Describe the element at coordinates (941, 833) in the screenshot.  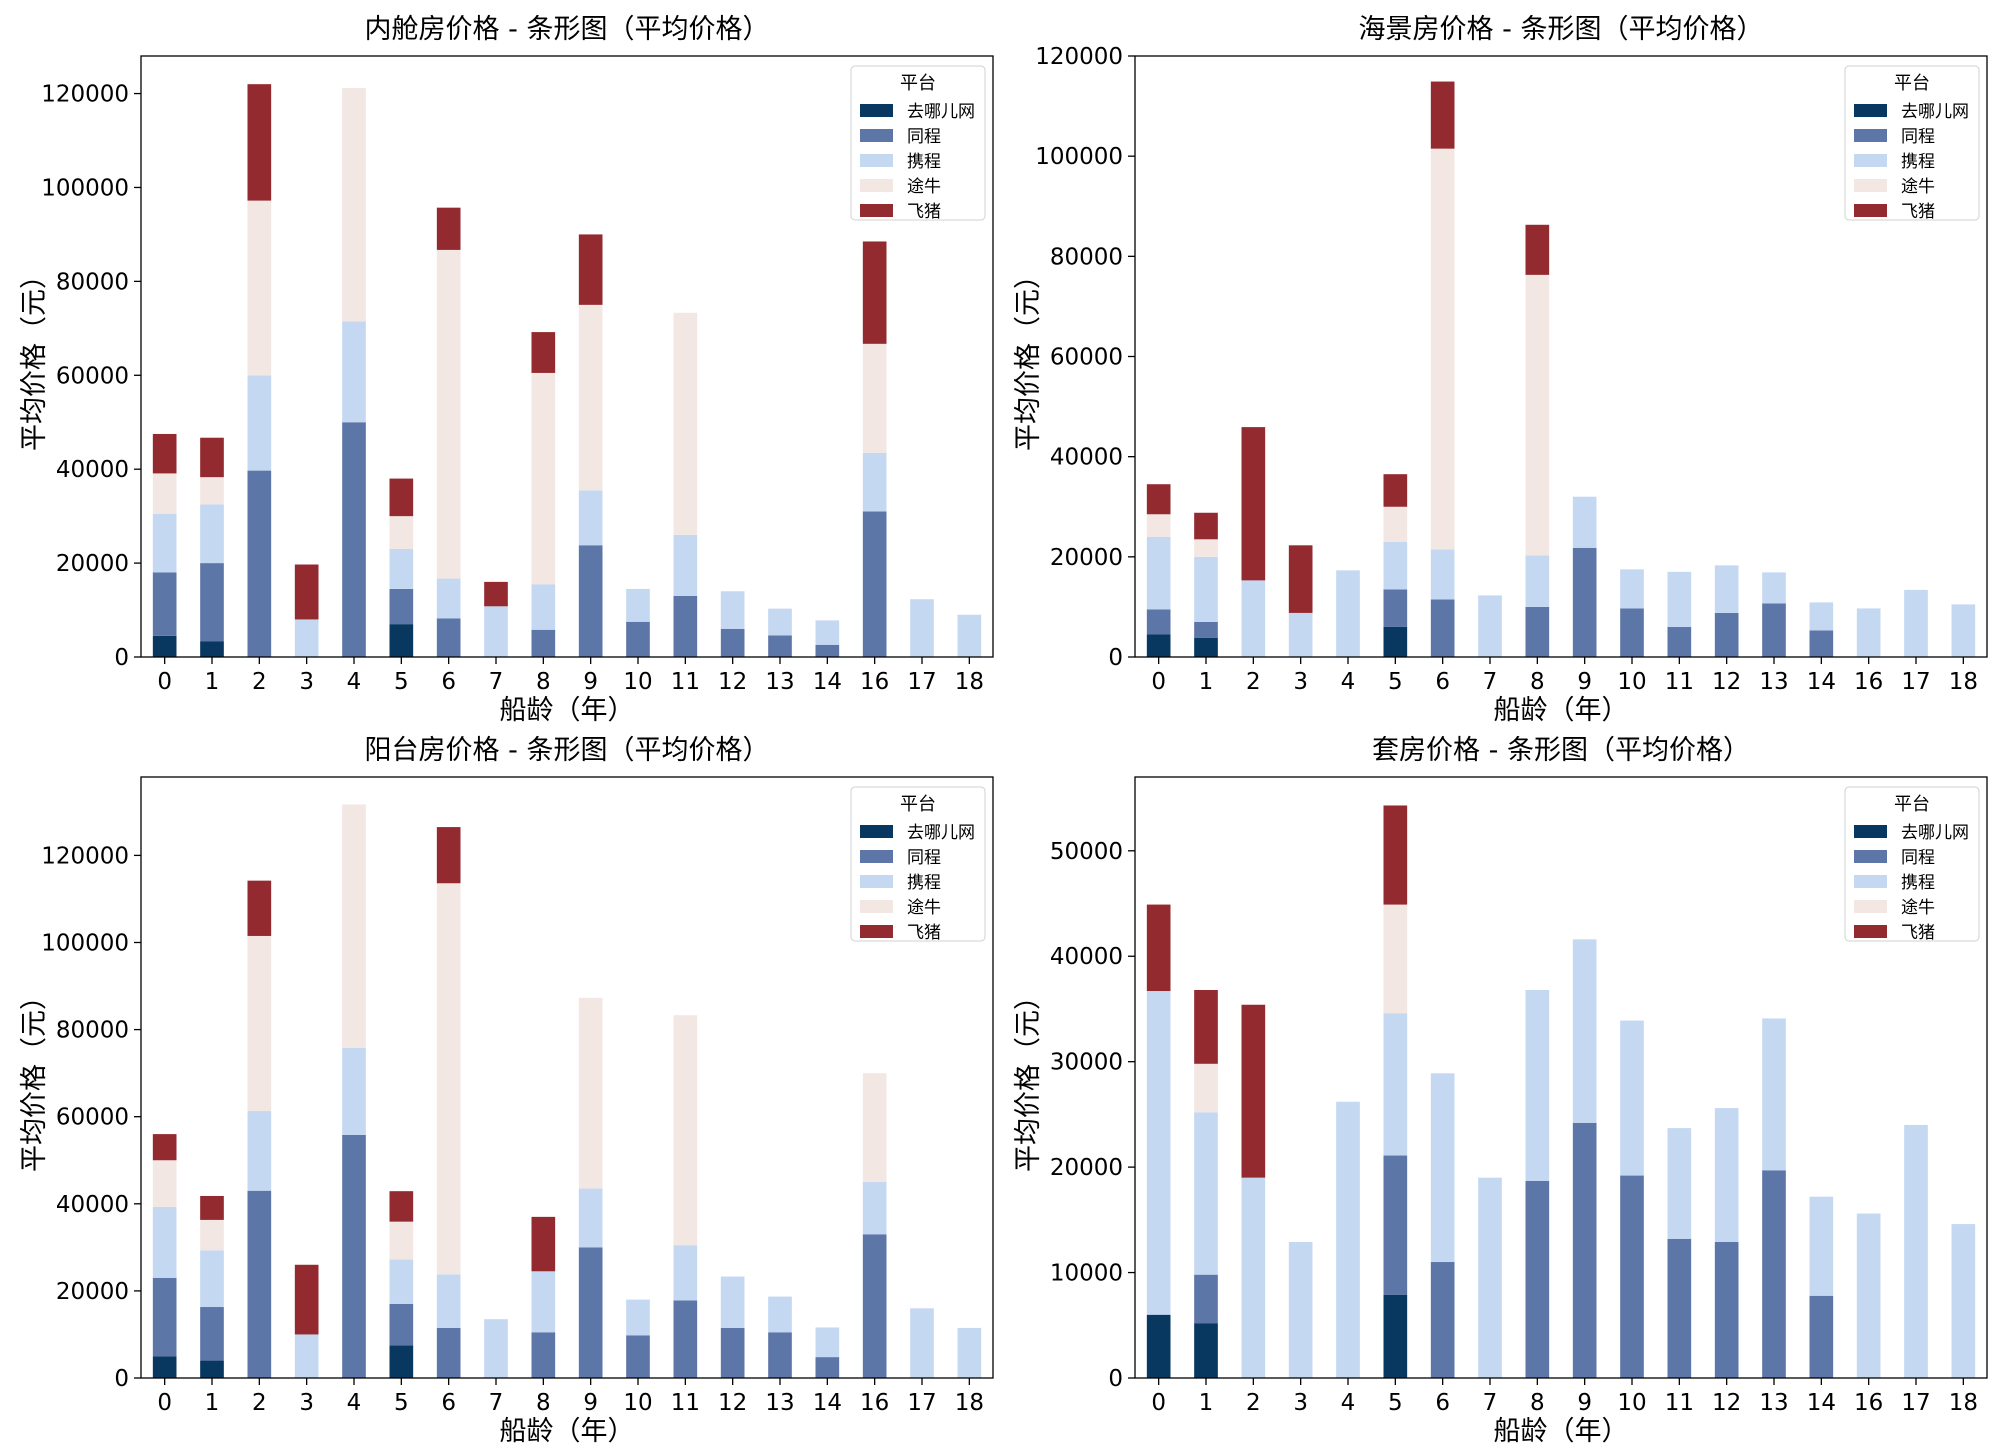
I see `legend-label: 去哪儿网` at that location.